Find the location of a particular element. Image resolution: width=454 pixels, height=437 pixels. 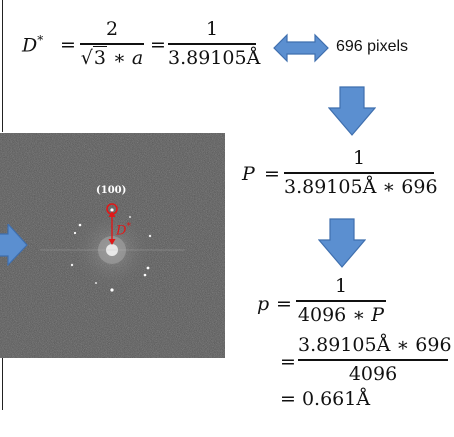

eq1-frac1-denominator: √3 ∗ a is located at coordinates (112, 57).